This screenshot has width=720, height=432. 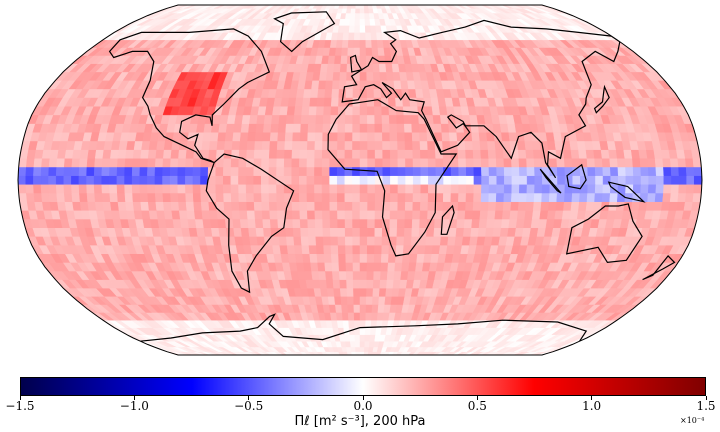 What do you see at coordinates (592, 406) in the screenshot?
I see `colorbar-tick-label: 1.0` at bounding box center [592, 406].